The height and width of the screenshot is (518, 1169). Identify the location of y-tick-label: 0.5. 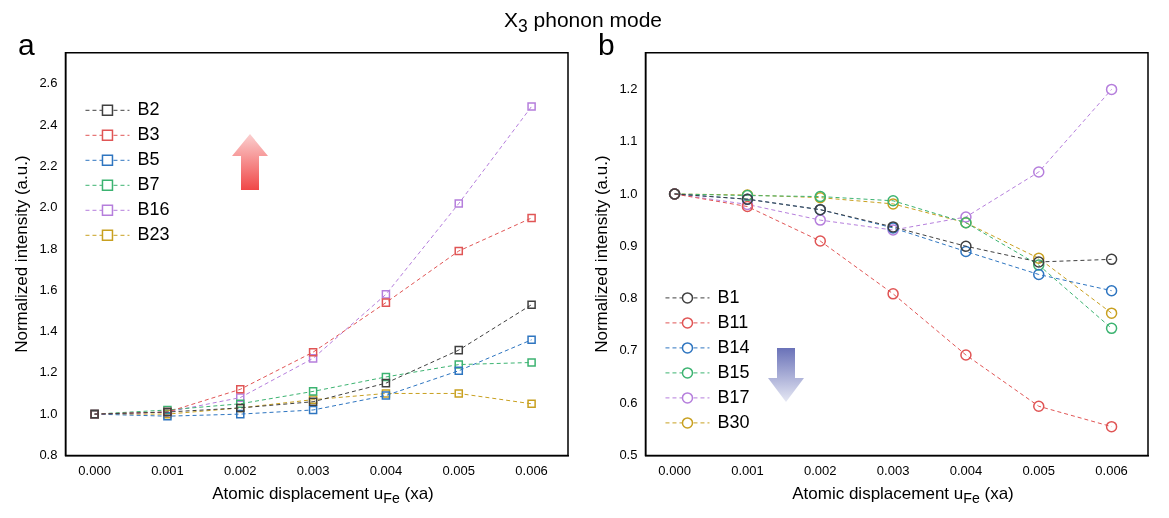
(628, 454).